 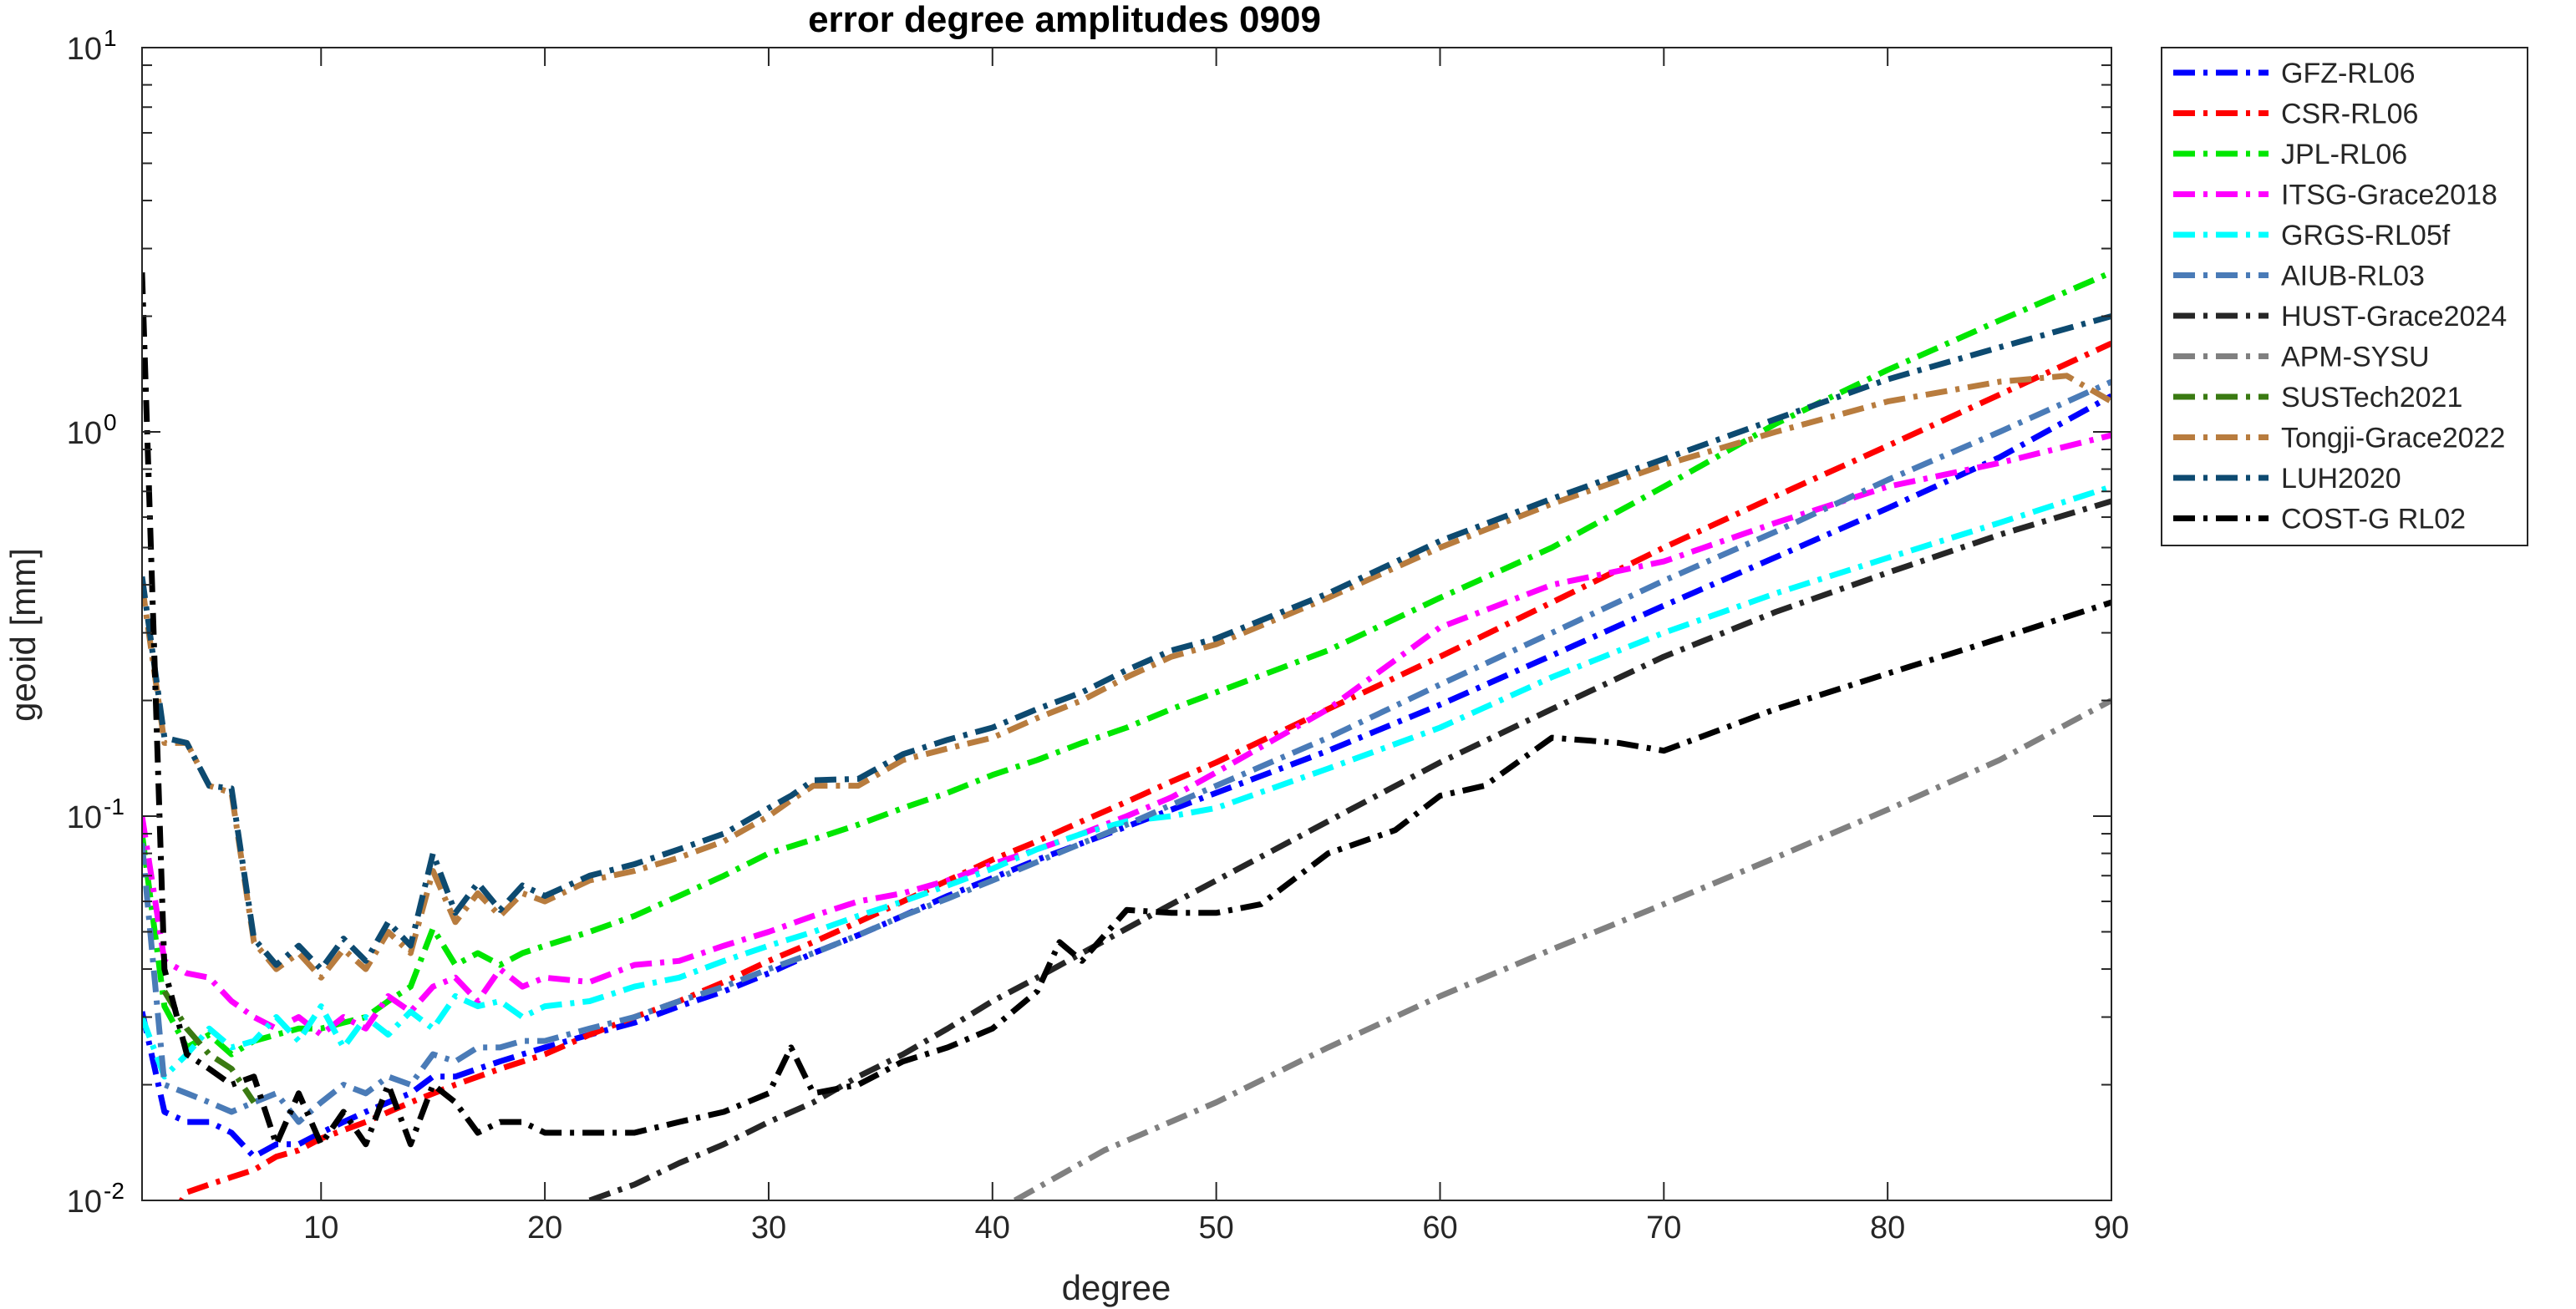 I want to click on legend-label-grgs-rl05f: GRGS-RL05f, so click(x=2366, y=235).